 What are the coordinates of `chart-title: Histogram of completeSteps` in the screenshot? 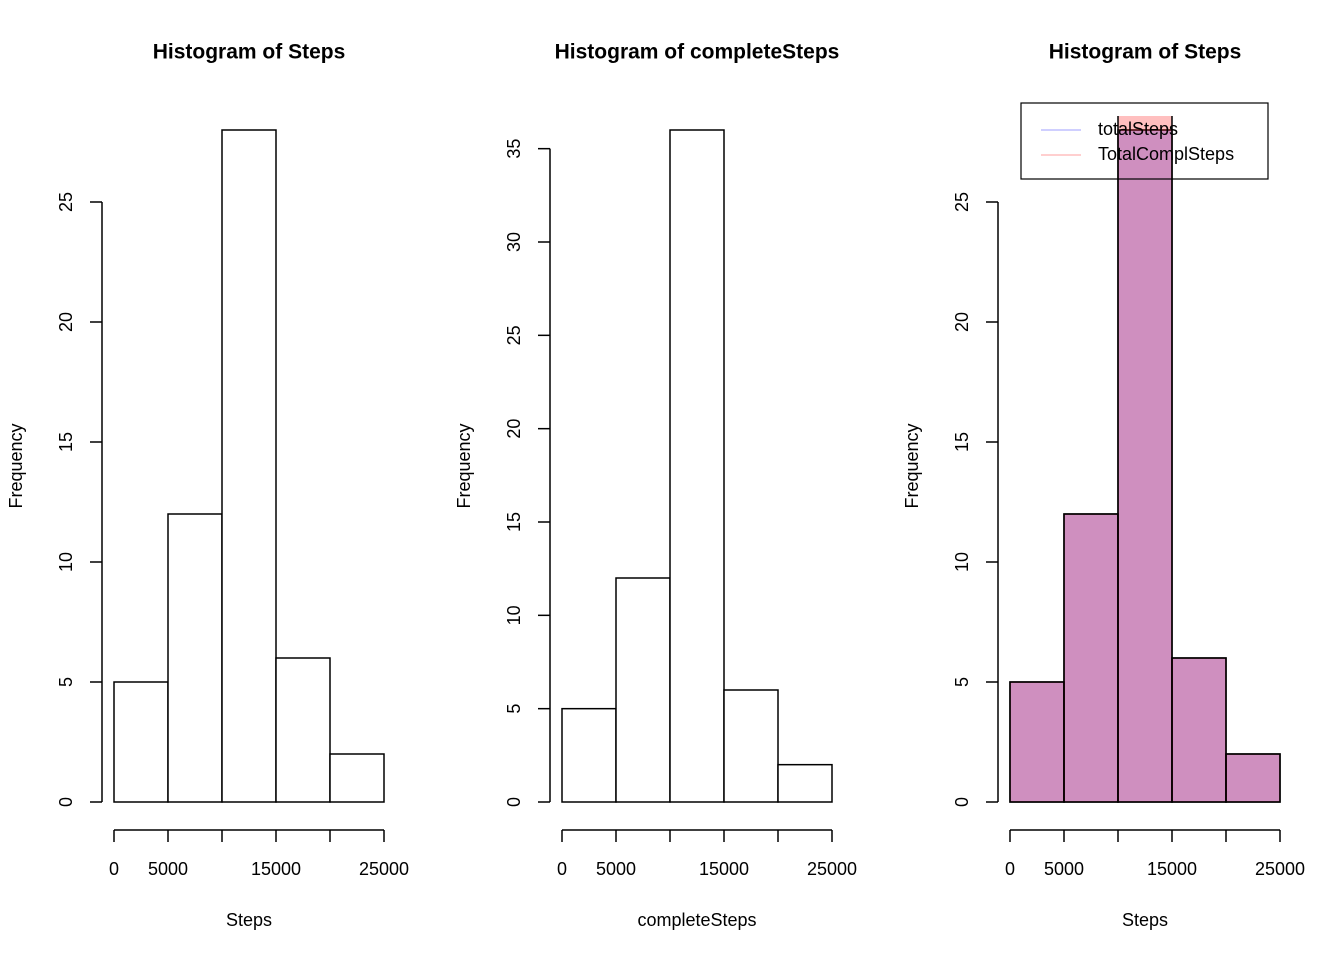 It's located at (697, 52).